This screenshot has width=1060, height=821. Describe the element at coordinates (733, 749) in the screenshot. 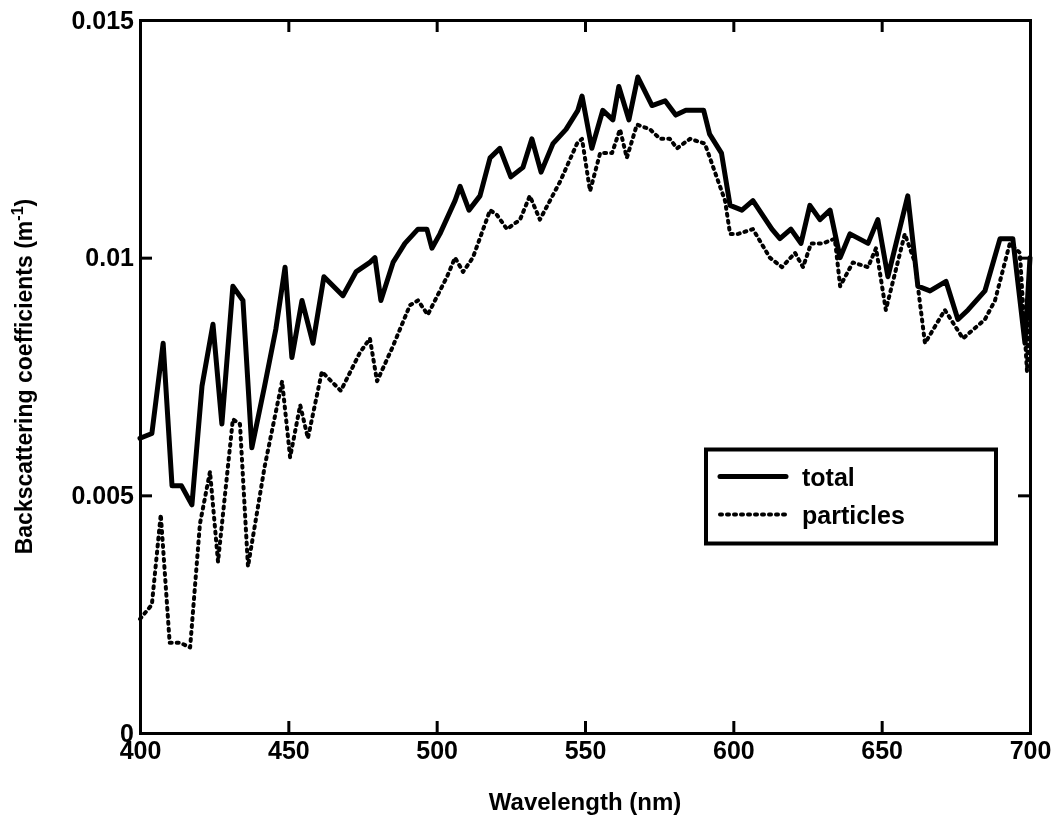

I see `x-tick-label: 600` at that location.